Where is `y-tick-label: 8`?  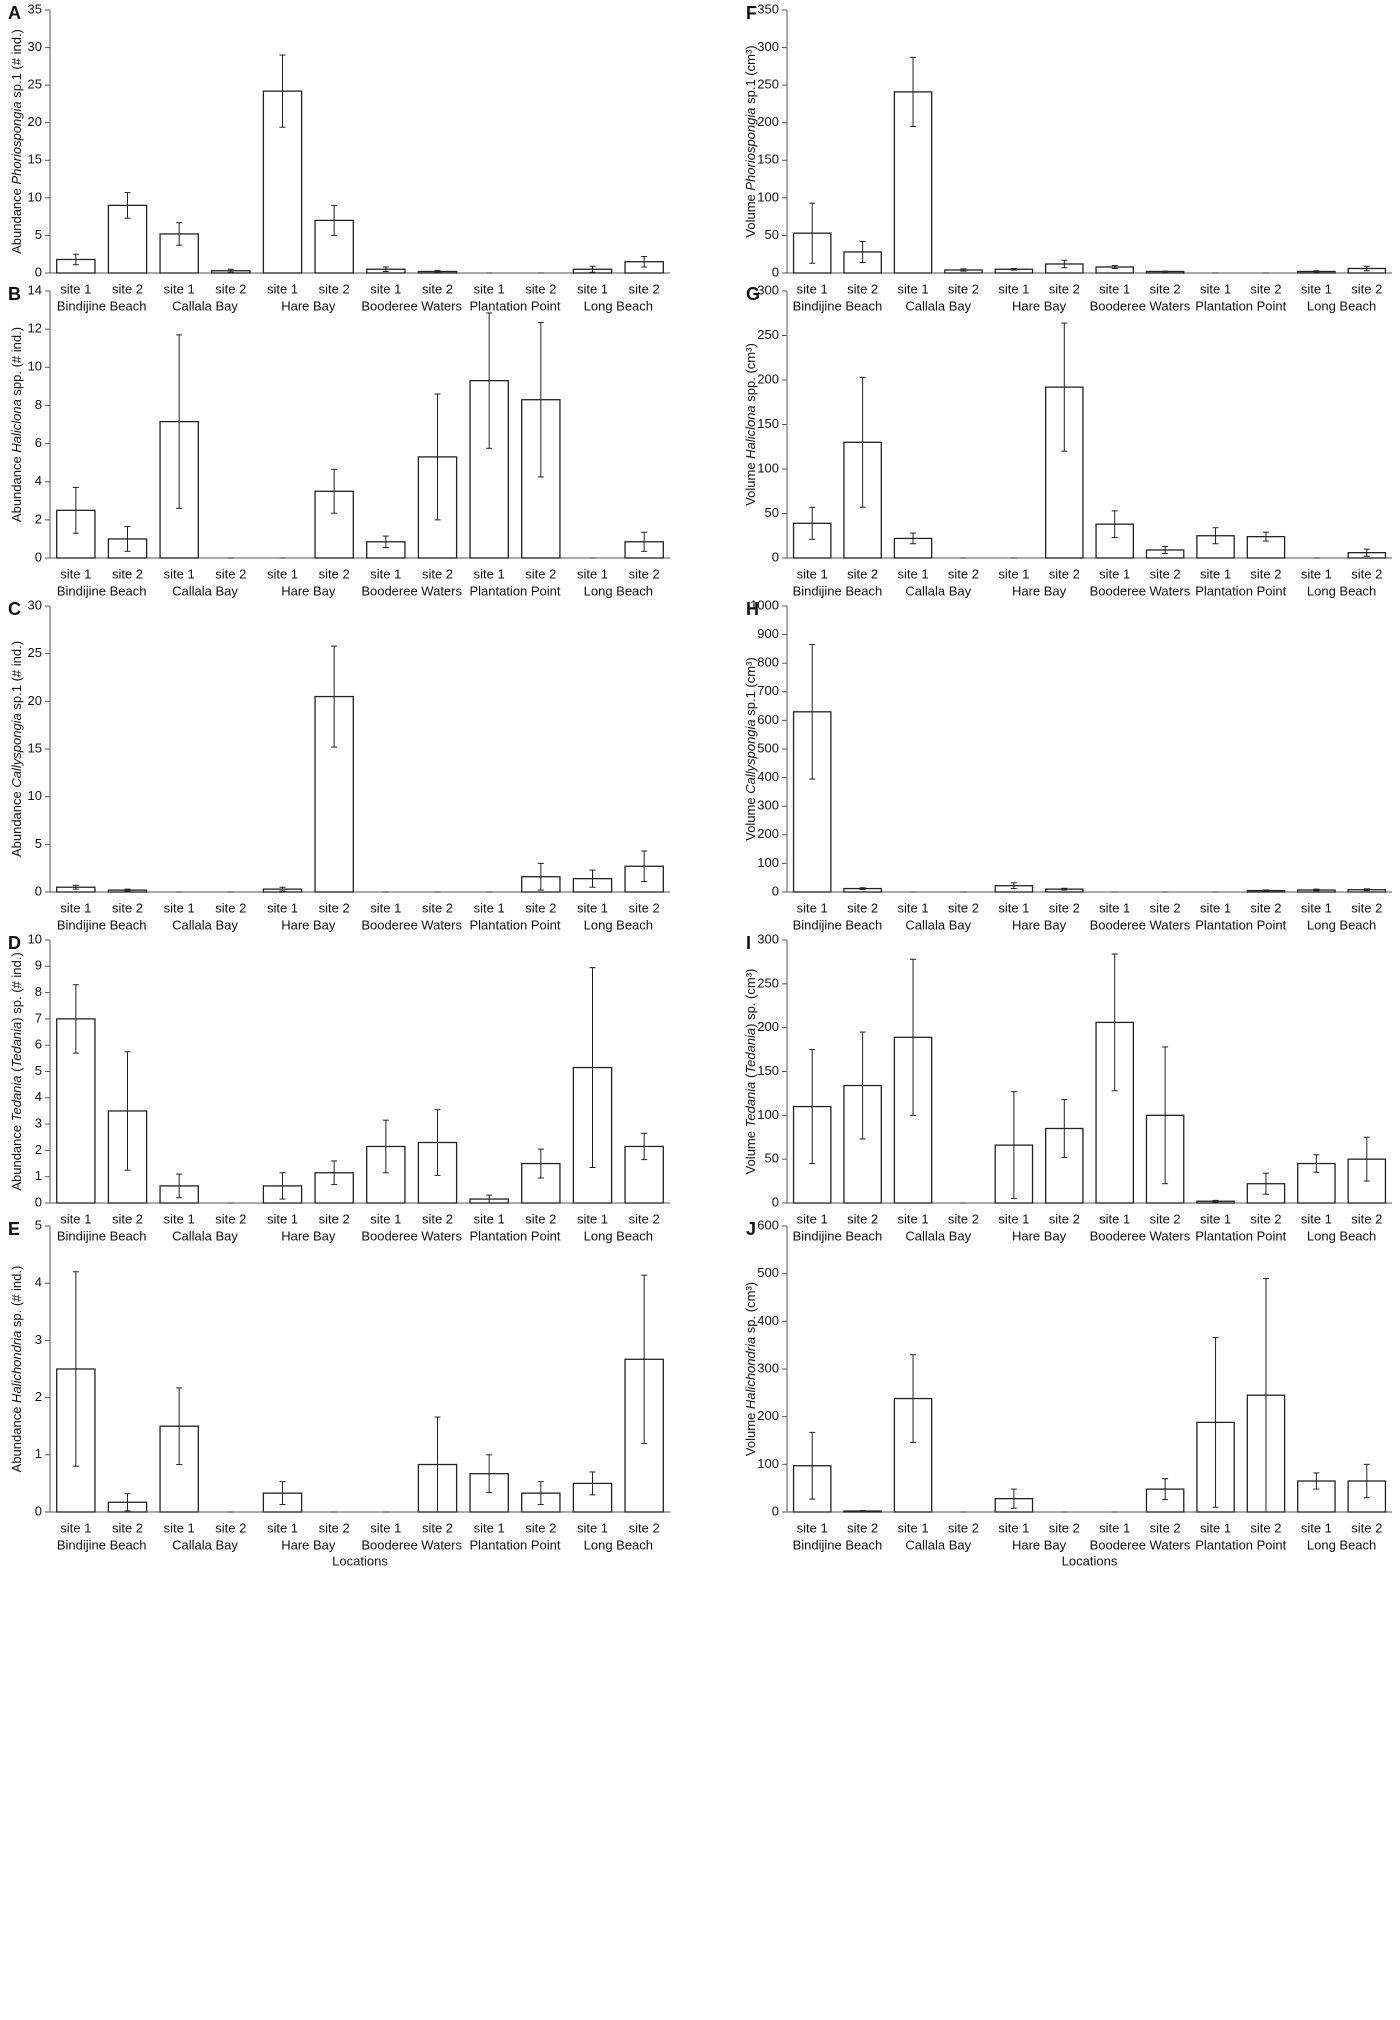 y-tick-label: 8 is located at coordinates (38, 404).